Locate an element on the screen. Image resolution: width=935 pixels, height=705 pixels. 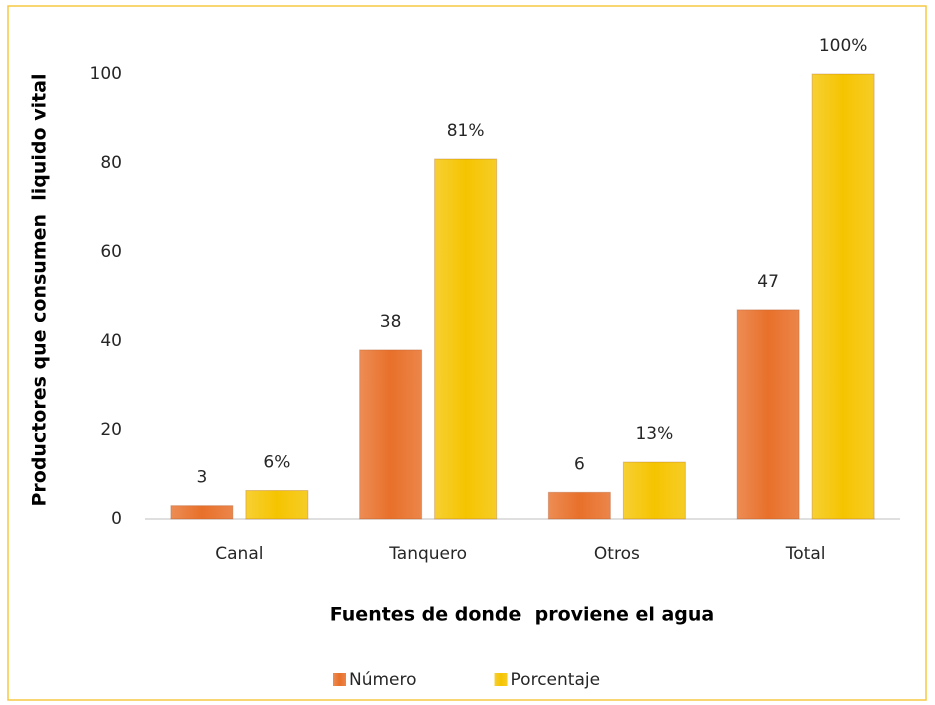
data-label: 6% is located at coordinates (276, 463).